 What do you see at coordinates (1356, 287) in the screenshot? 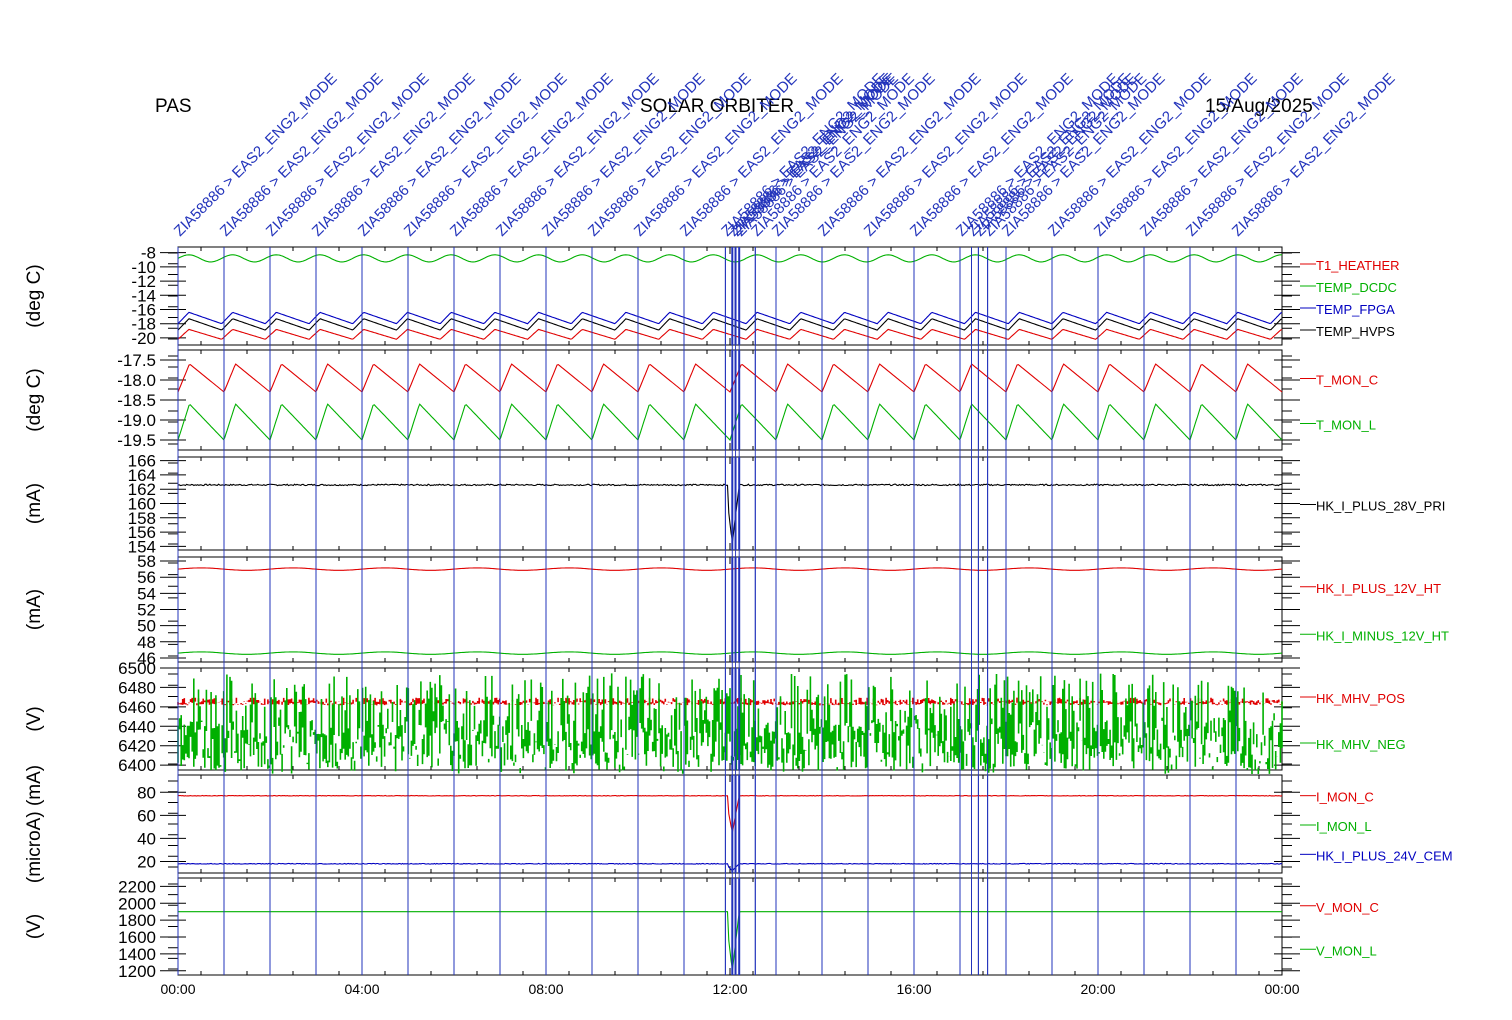
I see `legend-label: TEMP_DCDC` at bounding box center [1356, 287].